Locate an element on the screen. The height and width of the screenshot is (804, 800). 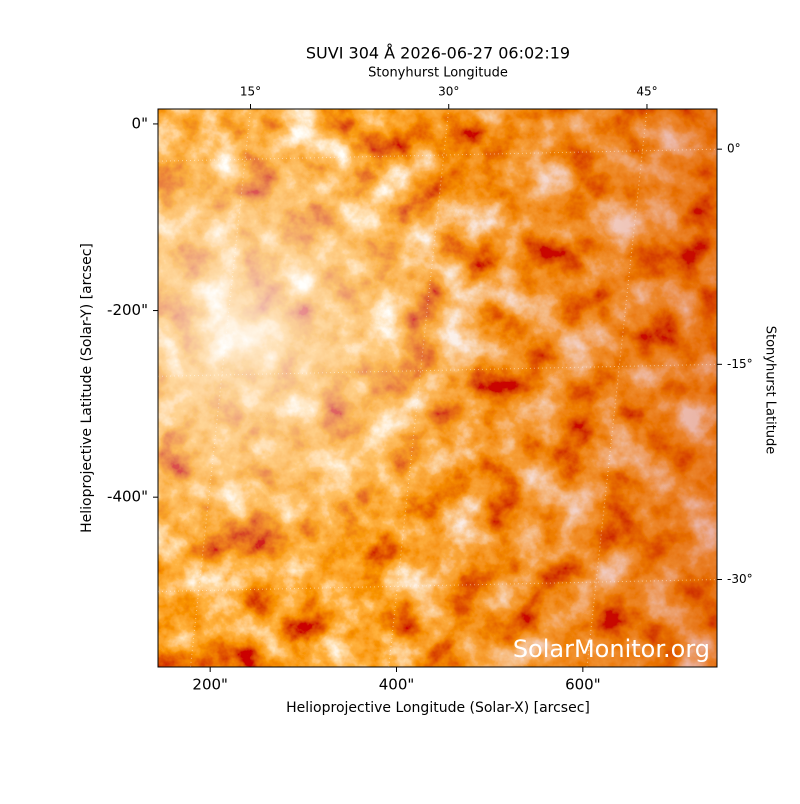
x2-axis-label: Stonyhurst Longitude is located at coordinates (438, 73).